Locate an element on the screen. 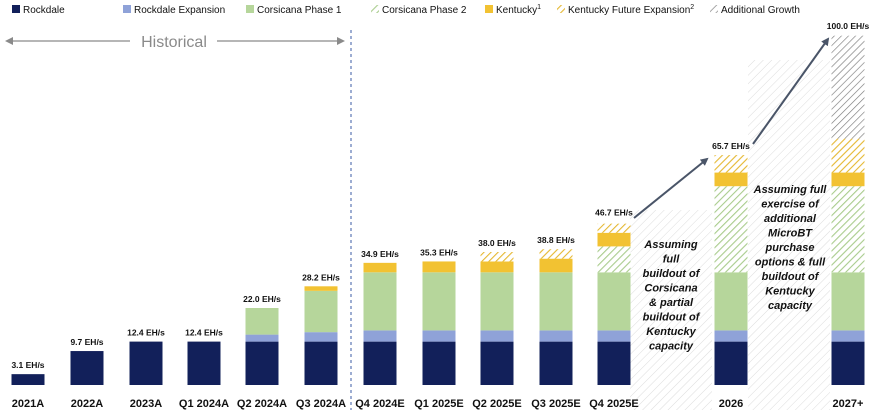 The image size is (876, 415). bar-kentucky-q1-2025e is located at coordinates (439, 267).